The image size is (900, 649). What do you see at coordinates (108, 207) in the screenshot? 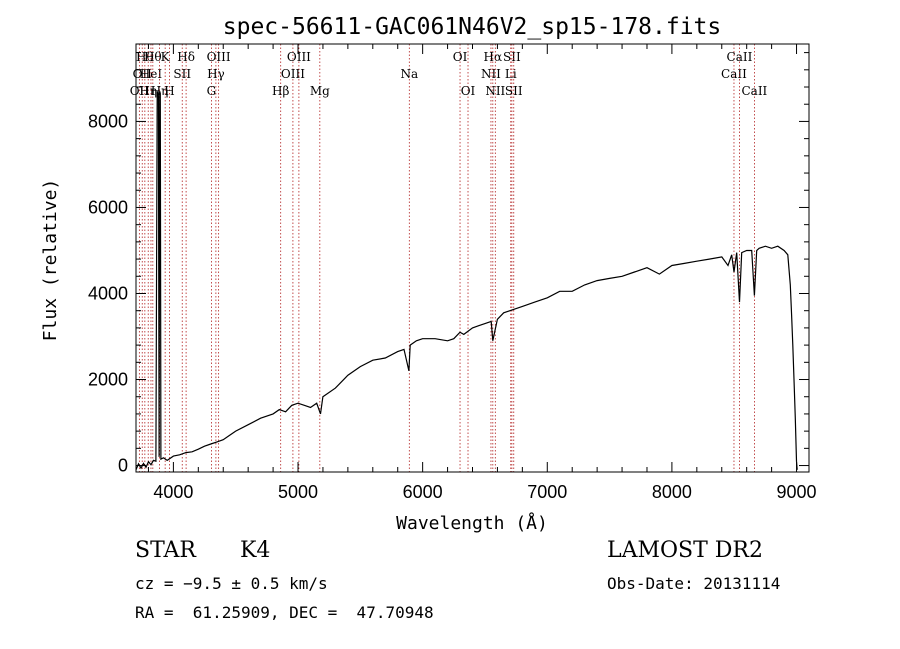
I see `y-tick-label: 6000` at bounding box center [108, 207].